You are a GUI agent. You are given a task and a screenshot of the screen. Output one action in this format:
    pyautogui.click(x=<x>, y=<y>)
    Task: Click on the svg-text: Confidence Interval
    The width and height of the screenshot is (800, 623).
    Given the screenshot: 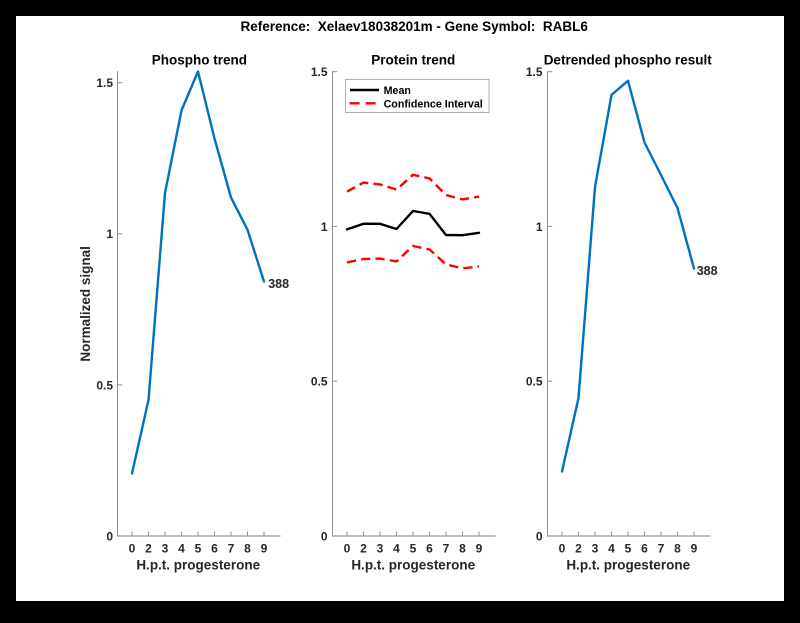 What is the action you would take?
    pyautogui.click(x=433, y=105)
    